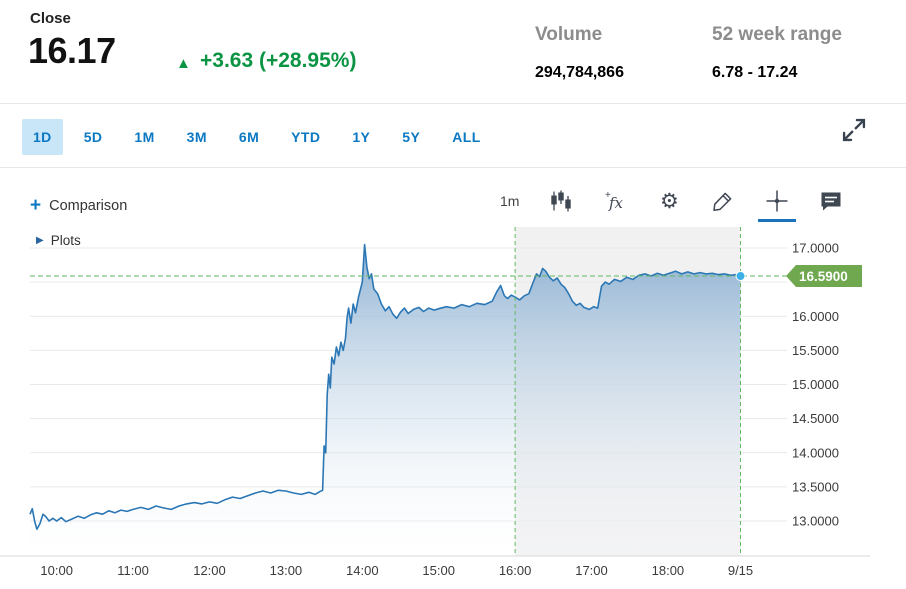 The width and height of the screenshot is (906, 589). Describe the element at coordinates (777, 205) in the screenshot. I see `crosshair-icon` at that location.